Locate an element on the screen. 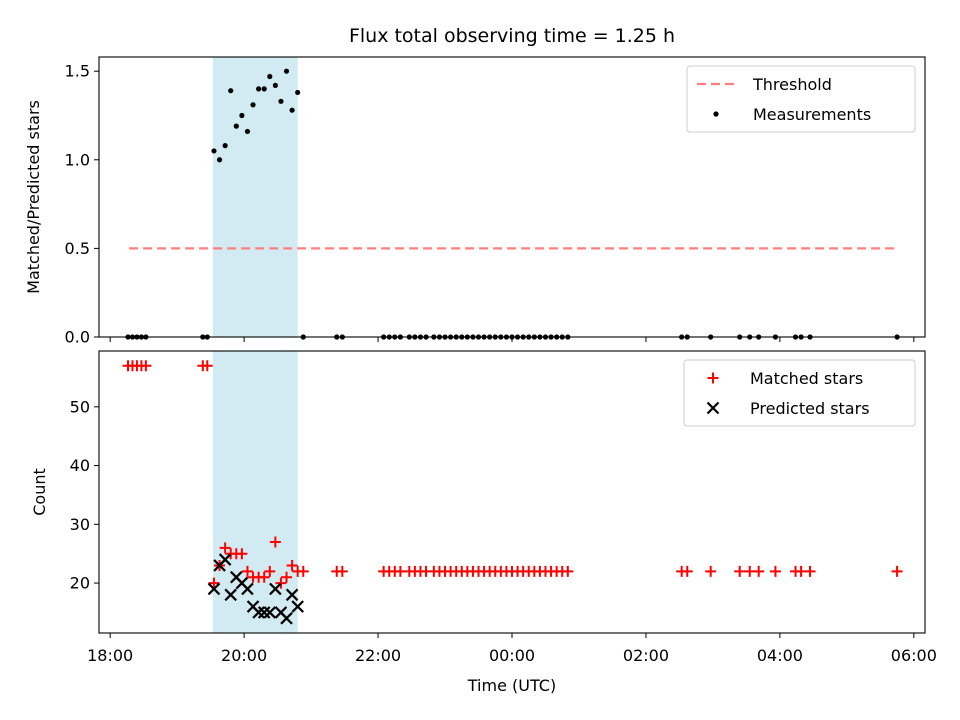  y-tick-label: 1.0 is located at coordinates (77, 159).